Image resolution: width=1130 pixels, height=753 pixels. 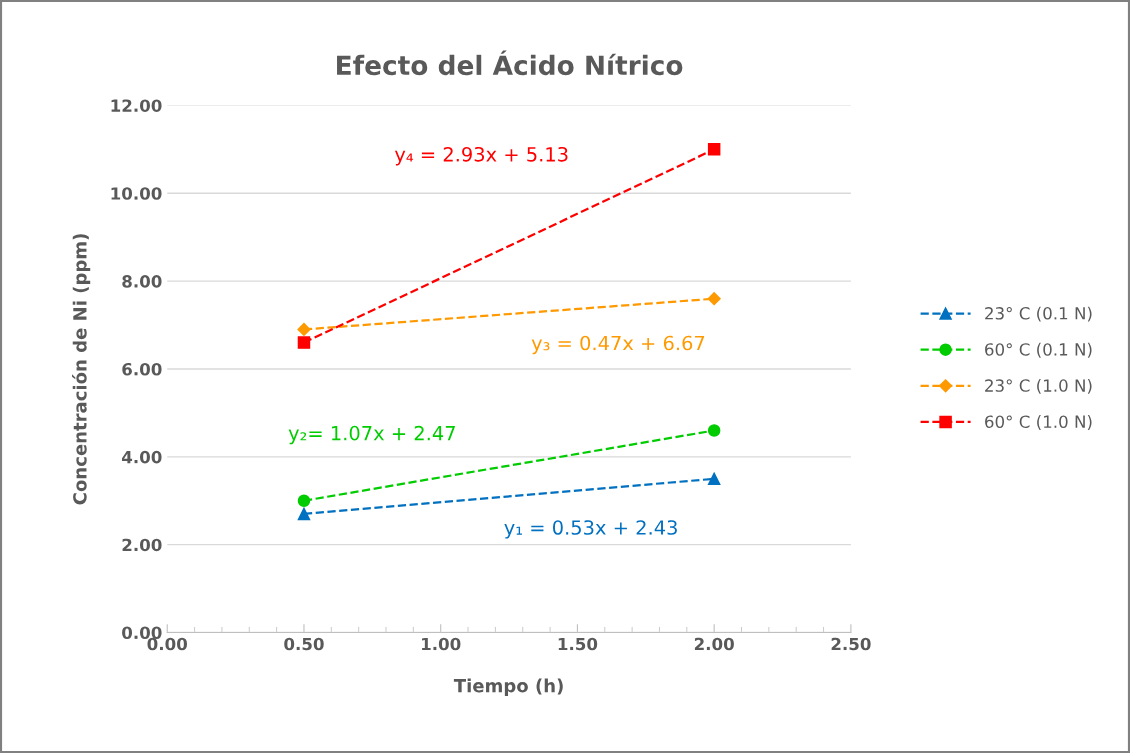 What do you see at coordinates (578, 644) in the screenshot?
I see `x-tick-label: 1.50` at bounding box center [578, 644].